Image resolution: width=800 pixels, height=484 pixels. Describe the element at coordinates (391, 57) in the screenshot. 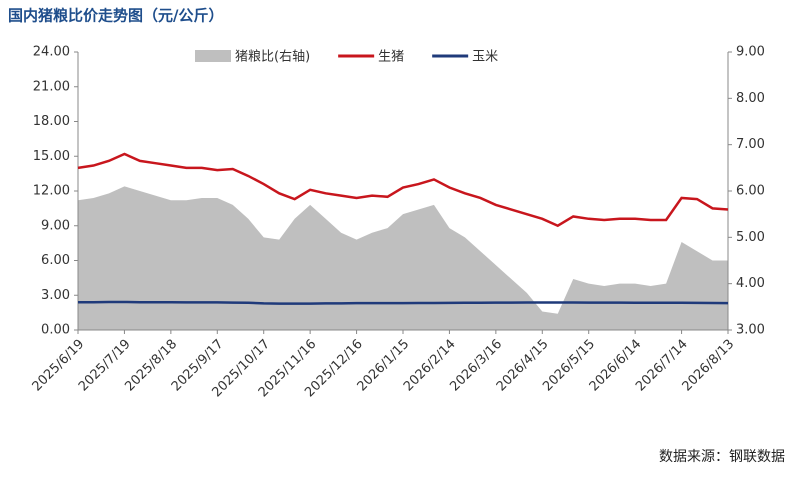

I see `legend-label: 生猪` at that location.